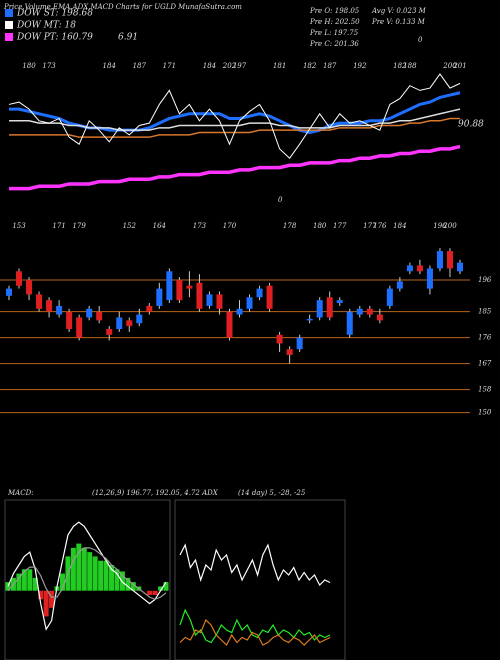 The width and height of the screenshot is (500, 660). Describe the element at coordinates (155, 493) in the screenshot. I see `macd-params: (12,26,9) 196.77, 192.05, 4.72 ADX` at that location.